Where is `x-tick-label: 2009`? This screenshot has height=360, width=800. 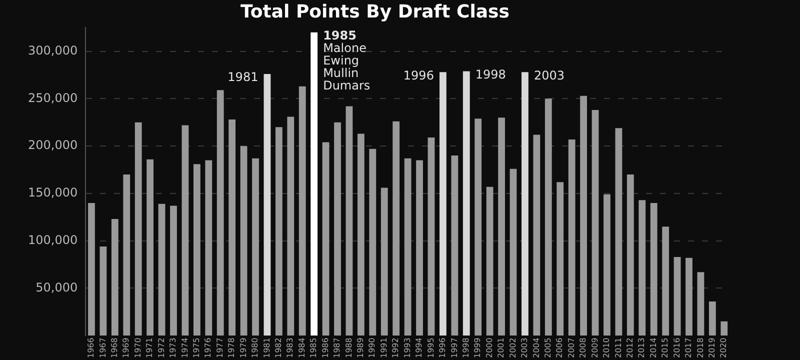
x-tick-label: 2009 is located at coordinates (595, 348).